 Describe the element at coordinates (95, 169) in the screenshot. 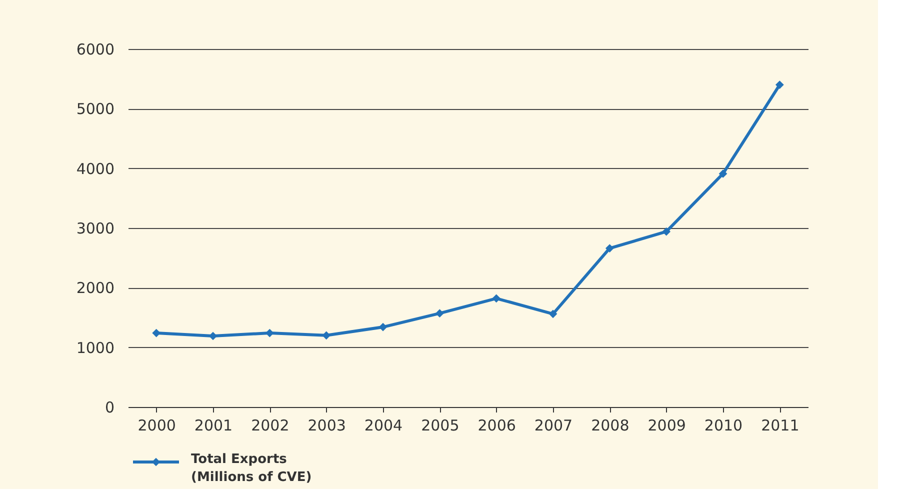

I see `y-tick-label: 4000` at that location.